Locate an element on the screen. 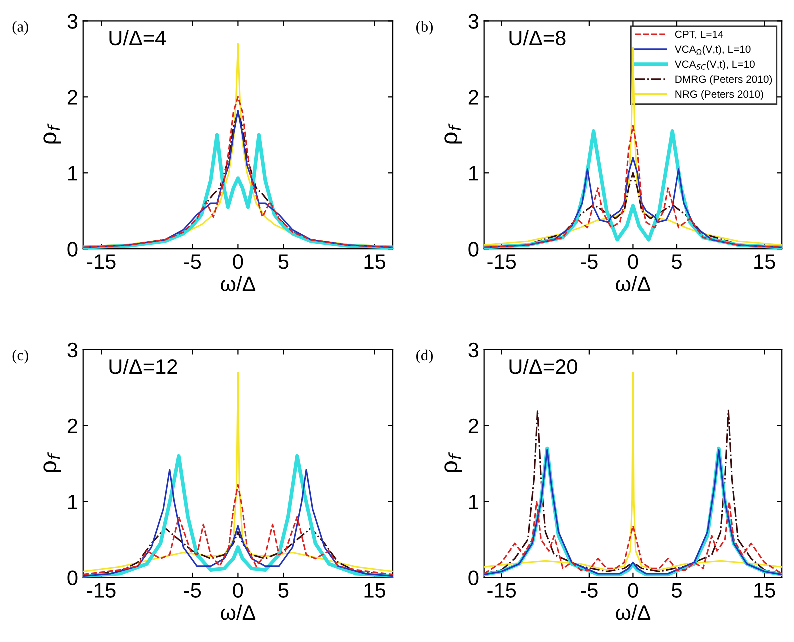 The image size is (794, 642). text: (c) is located at coordinates (20, 357).